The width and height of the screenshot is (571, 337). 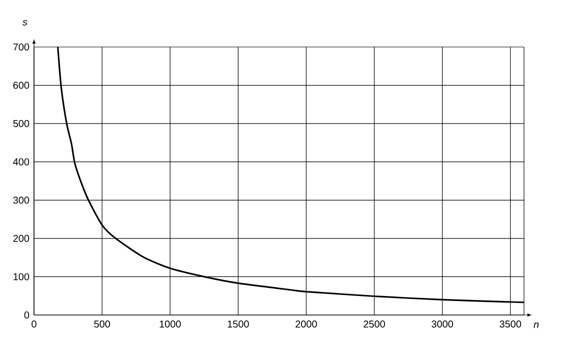 What do you see at coordinates (27, 315) in the screenshot?
I see `y-tick-label: 0` at bounding box center [27, 315].